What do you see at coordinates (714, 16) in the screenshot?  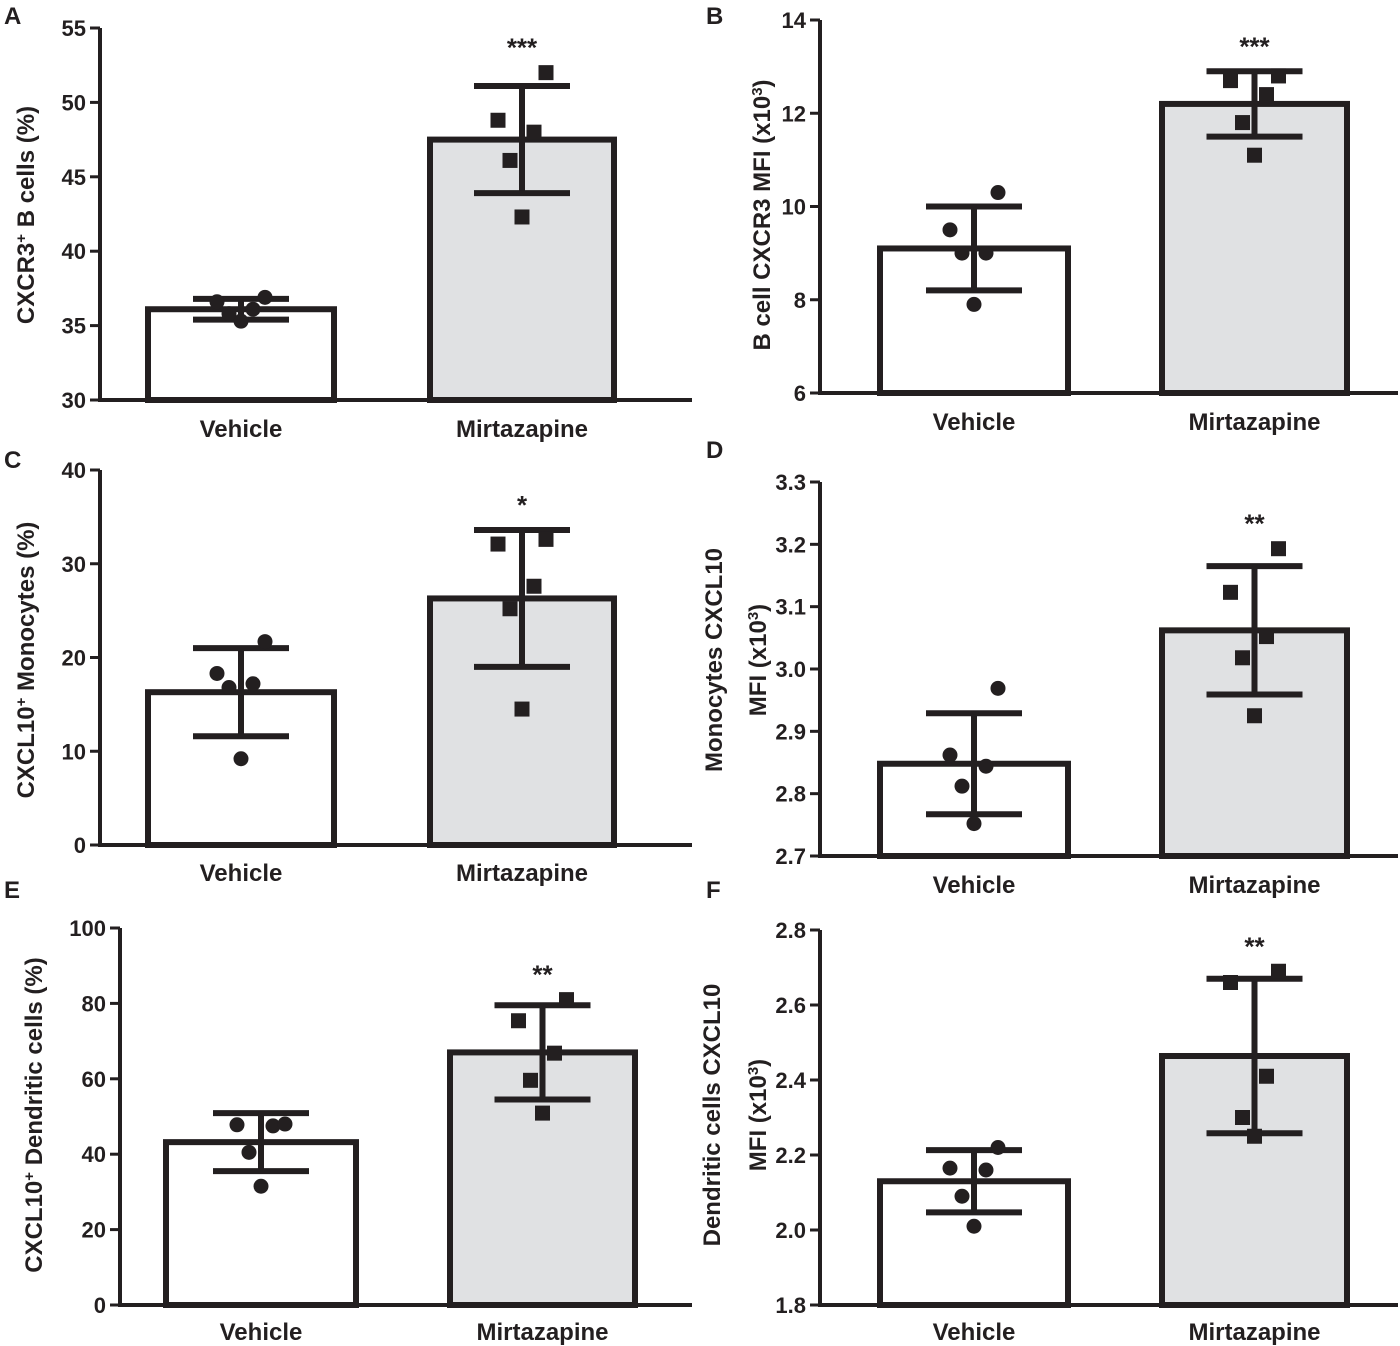 I see `panel-letter-b: B` at bounding box center [714, 16].